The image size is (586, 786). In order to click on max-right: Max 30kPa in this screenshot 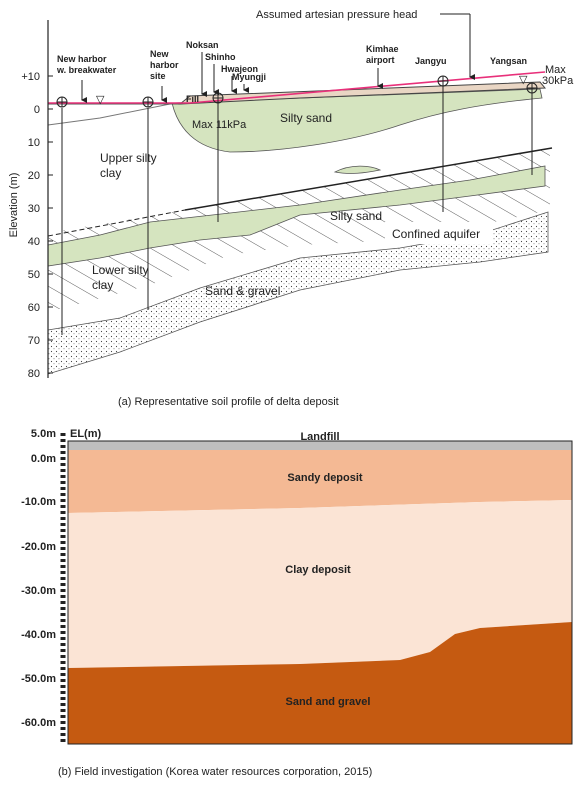, I will do `click(558, 75)`.